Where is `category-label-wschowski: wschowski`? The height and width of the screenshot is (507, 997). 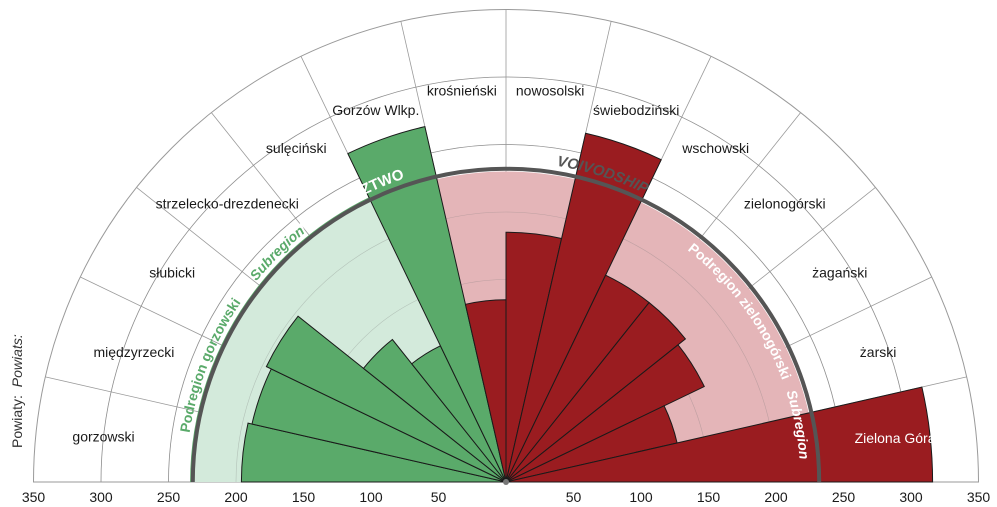 category-label-wschowski: wschowski is located at coordinates (715, 148).